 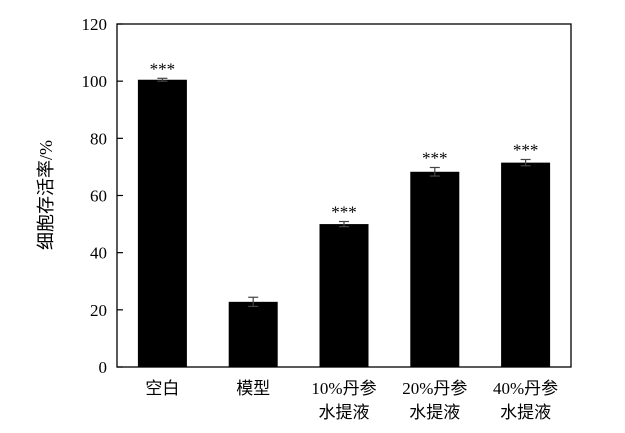 What do you see at coordinates (525, 400) in the screenshot?
I see `x-tick-label: 40%丹参水提液` at bounding box center [525, 400].